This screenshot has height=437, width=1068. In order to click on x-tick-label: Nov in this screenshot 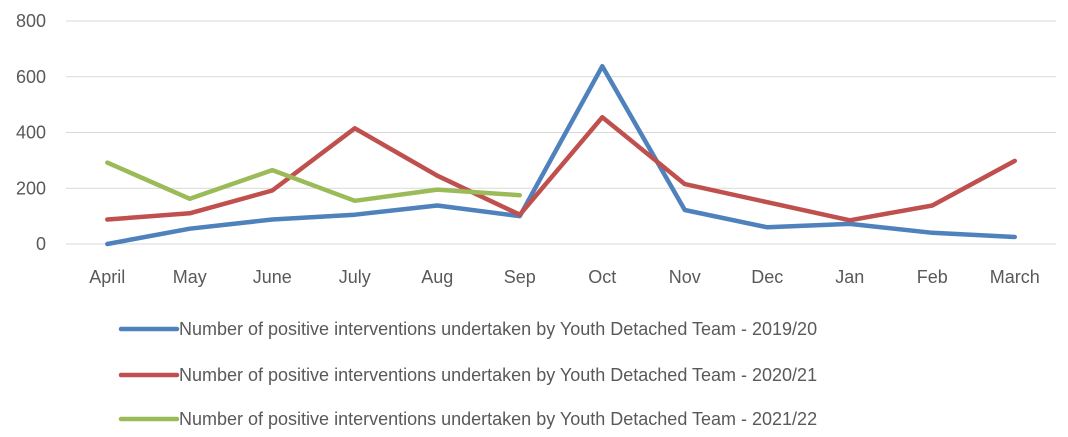, I will do `click(685, 277)`.